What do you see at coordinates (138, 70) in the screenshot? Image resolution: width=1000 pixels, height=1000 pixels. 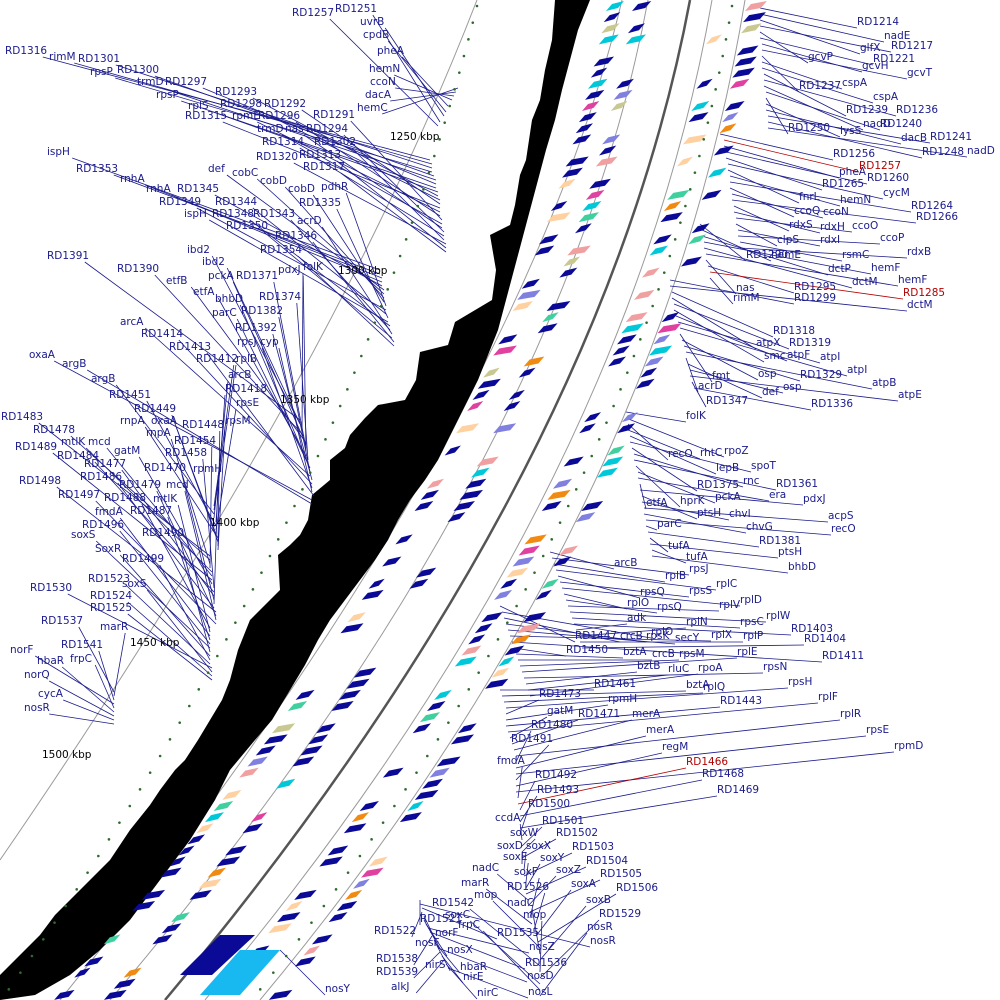 I see `gene-label: RD1300` at bounding box center [138, 70].